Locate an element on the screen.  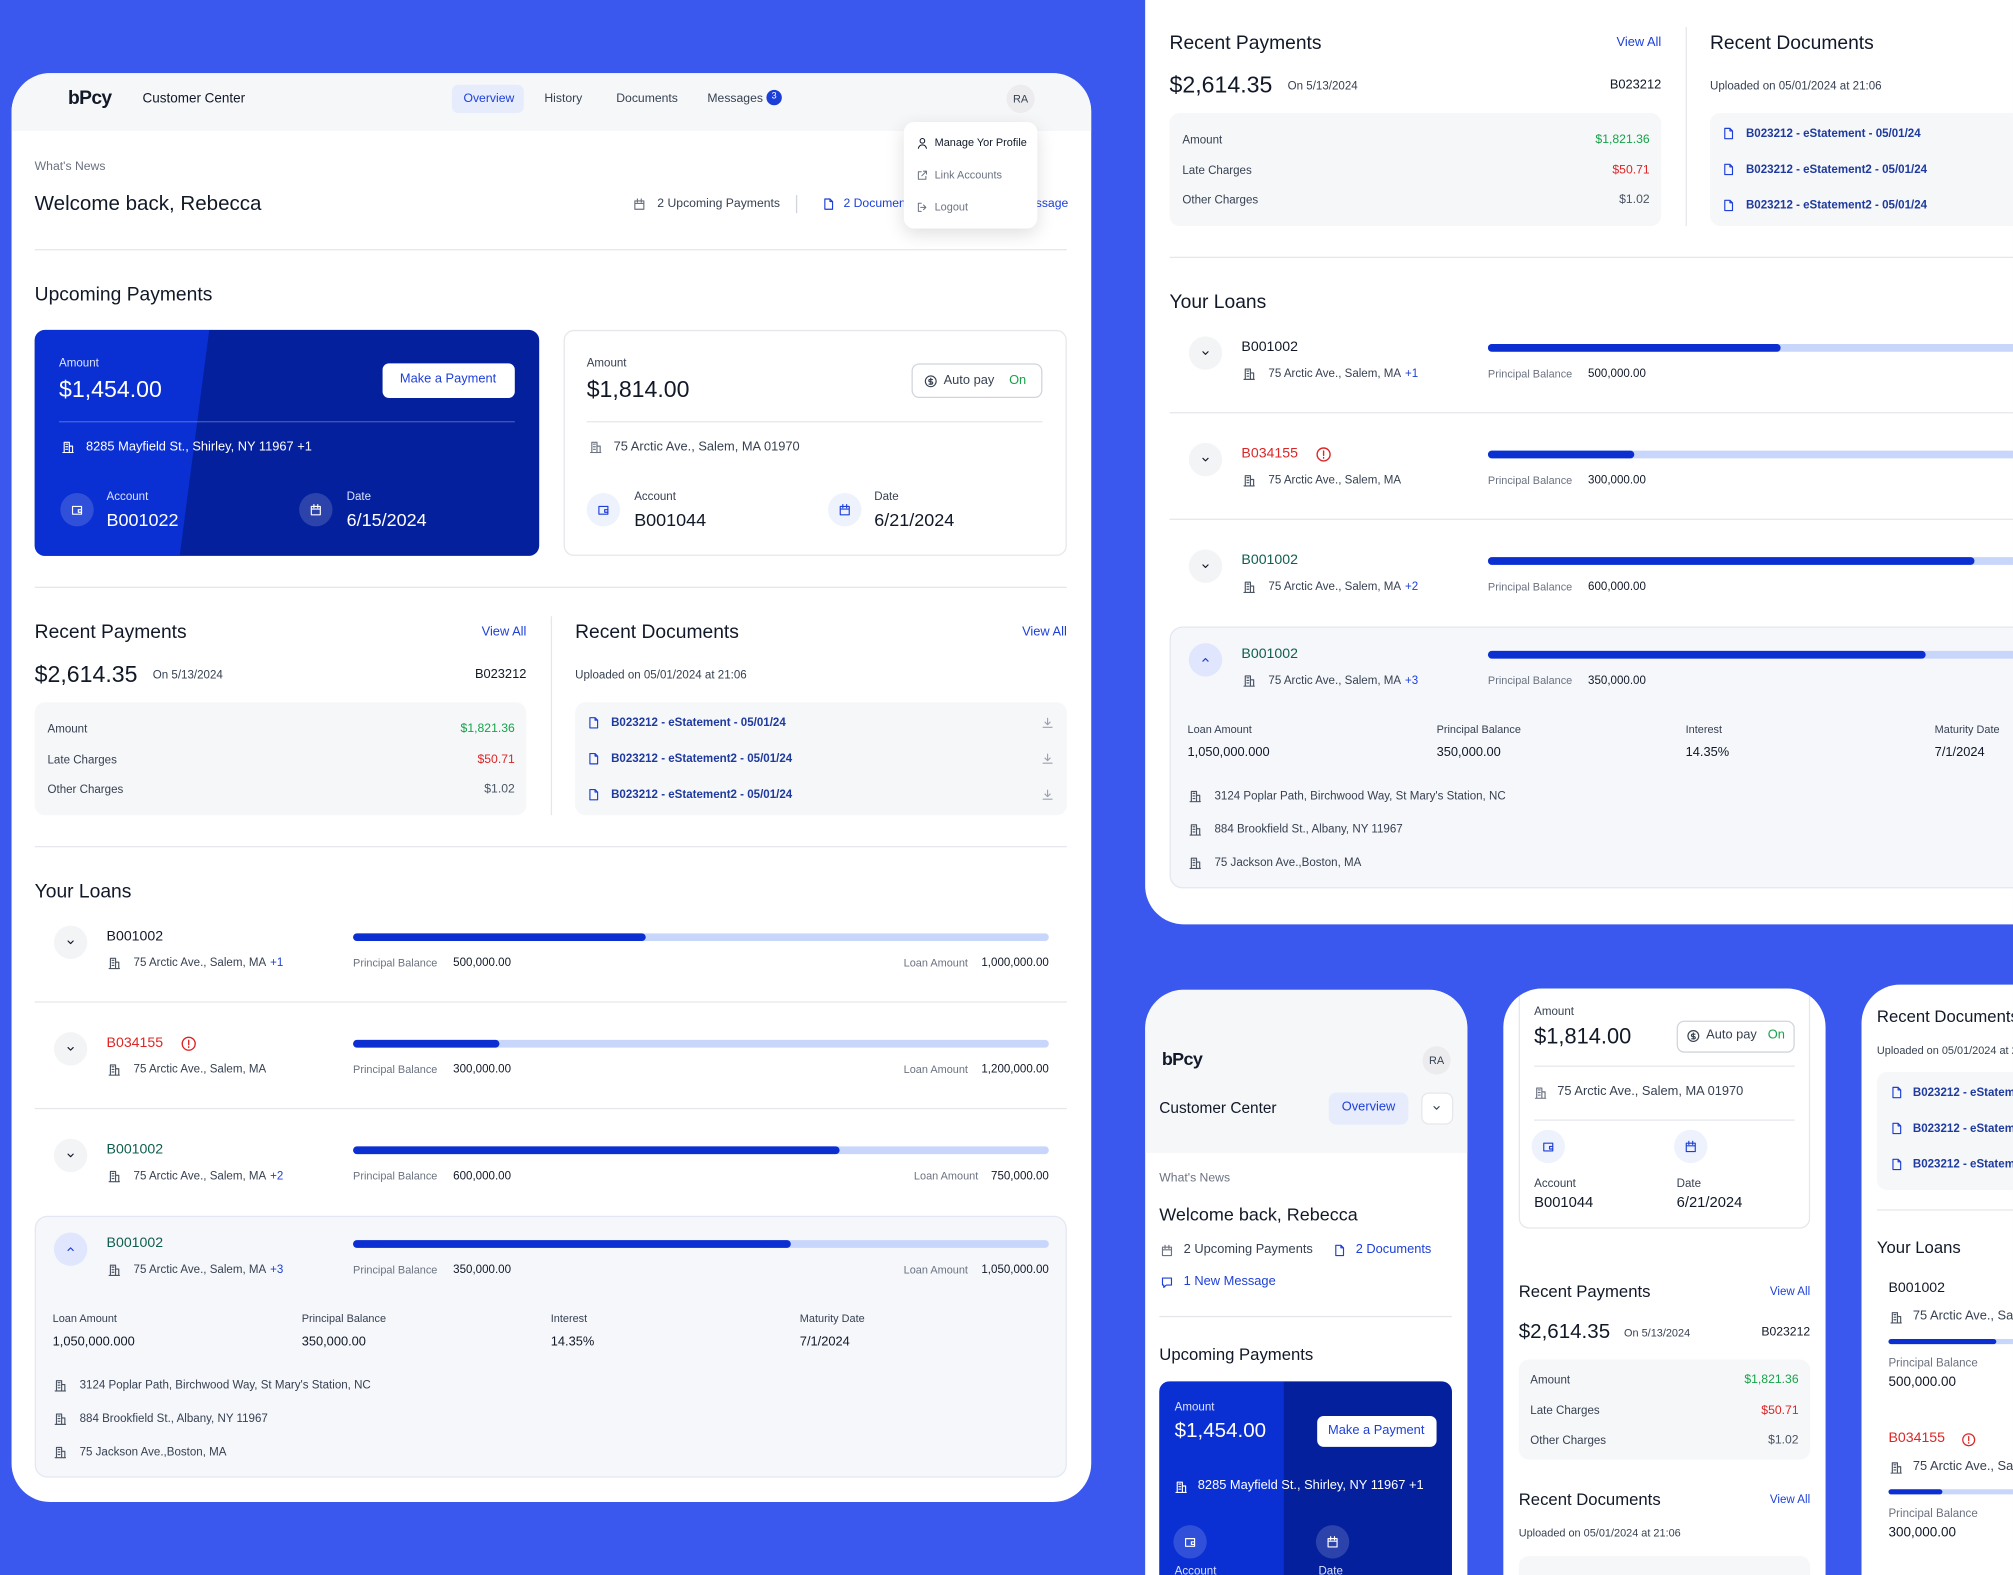
icon-cal is located at coordinates (844, 509).